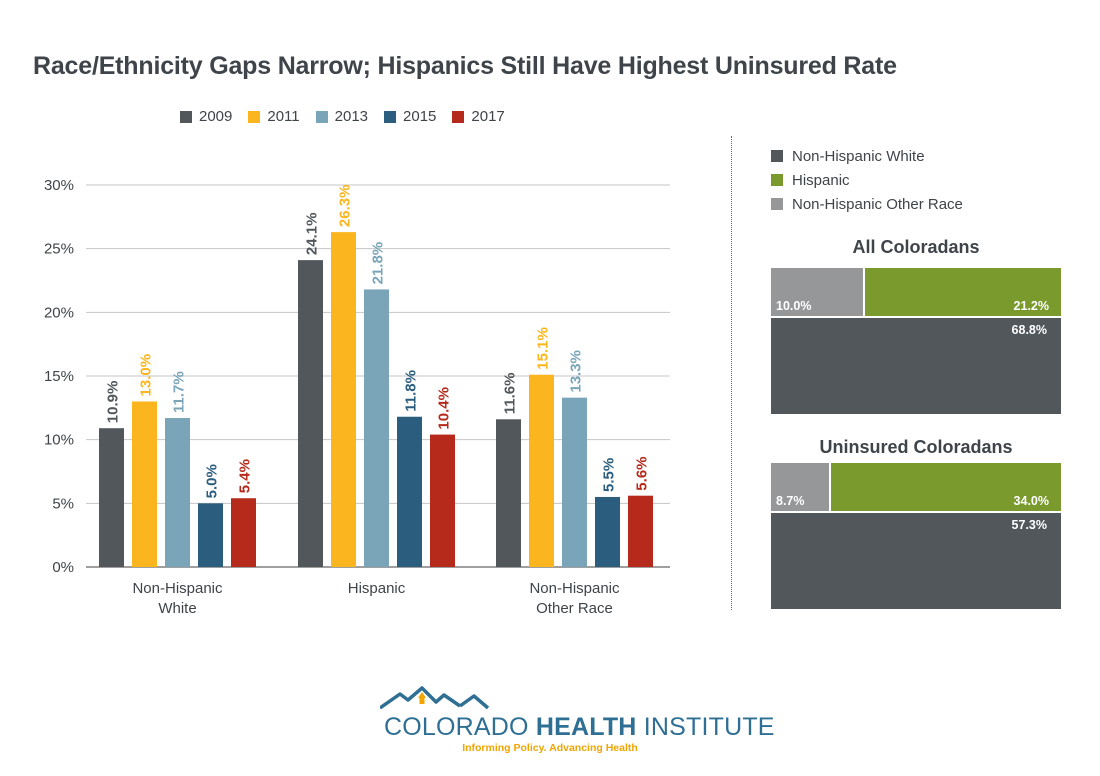  What do you see at coordinates (444, 408) in the screenshot?
I see `data-label: 10.4%` at bounding box center [444, 408].